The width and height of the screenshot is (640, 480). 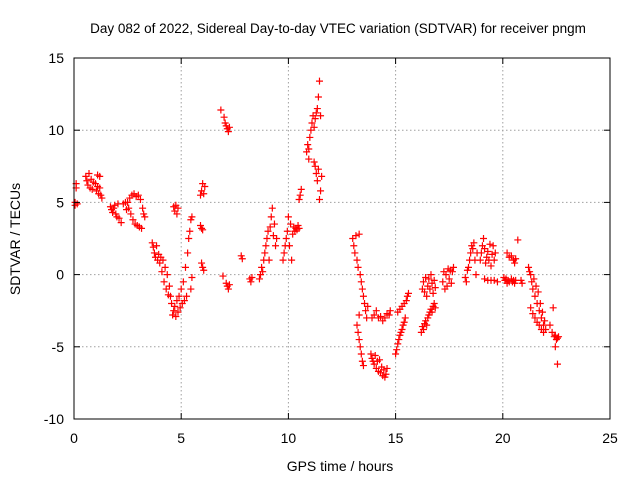 What do you see at coordinates (344, 438) in the screenshot?
I see `x-tick-labels: 0 5 10 15 20 25` at bounding box center [344, 438].